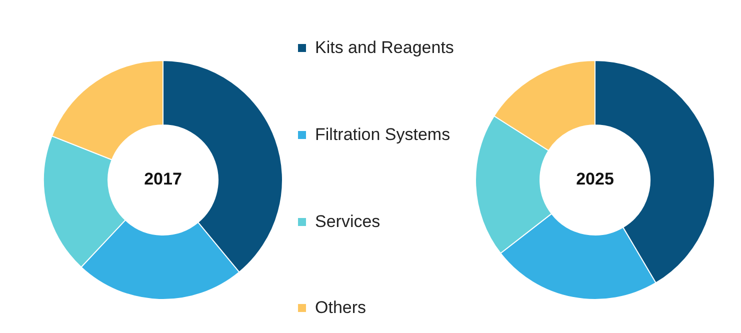 The height and width of the screenshot is (333, 741). What do you see at coordinates (595, 179) in the screenshot?
I see `slice-label: 2025` at bounding box center [595, 179].